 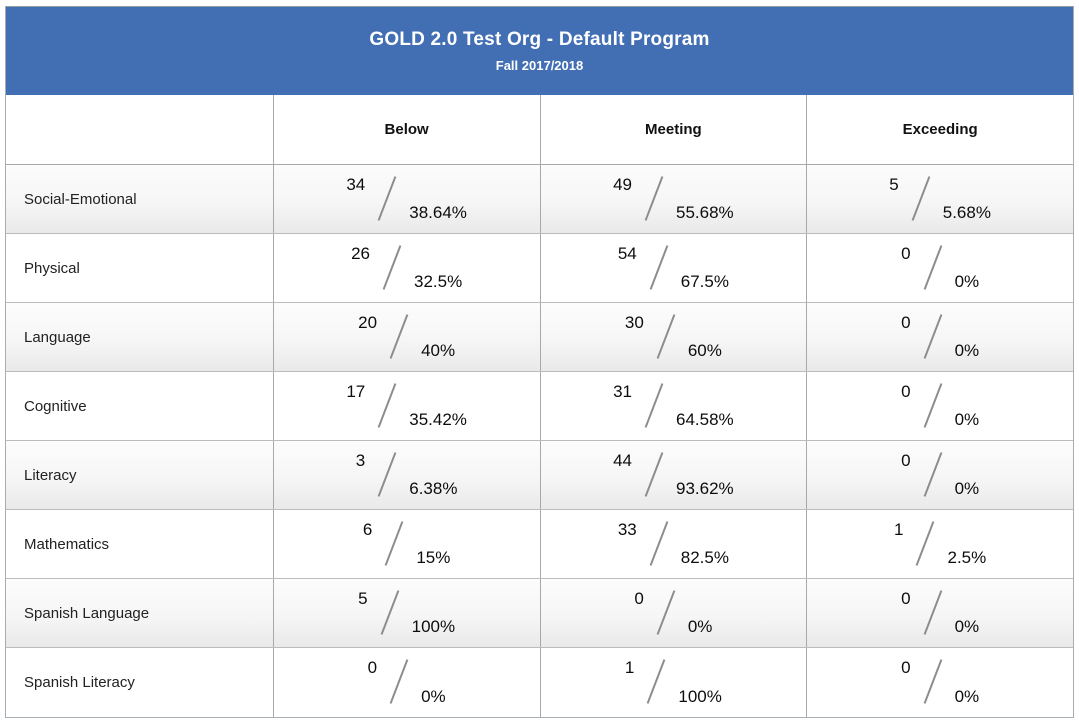 I want to click on meeting-cell: 33 82.5%, so click(x=673, y=544).